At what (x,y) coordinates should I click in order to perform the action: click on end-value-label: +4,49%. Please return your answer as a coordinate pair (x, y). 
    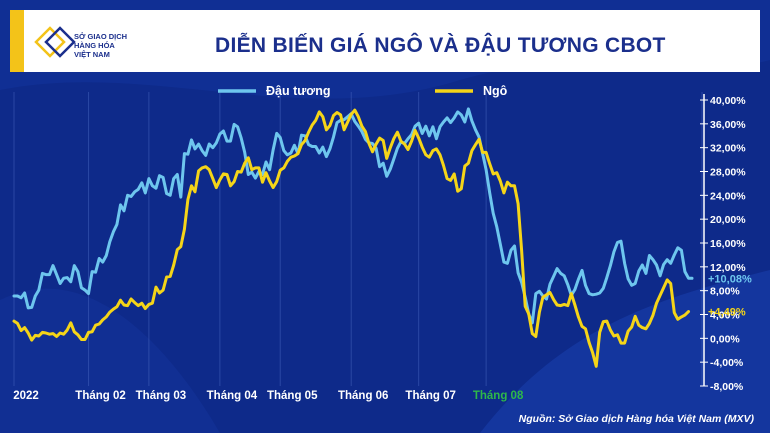
    Looking at the image, I should click on (727, 313).